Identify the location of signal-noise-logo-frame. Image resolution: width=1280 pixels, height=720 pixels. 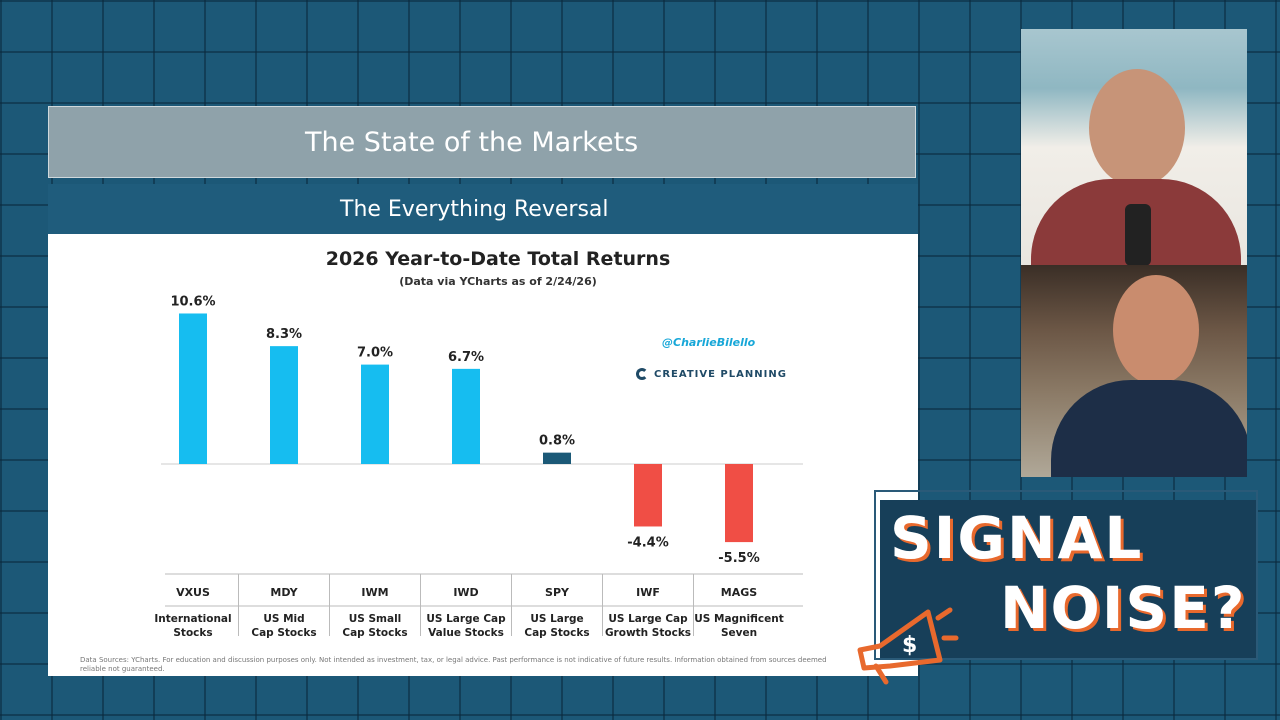
(1066, 575).